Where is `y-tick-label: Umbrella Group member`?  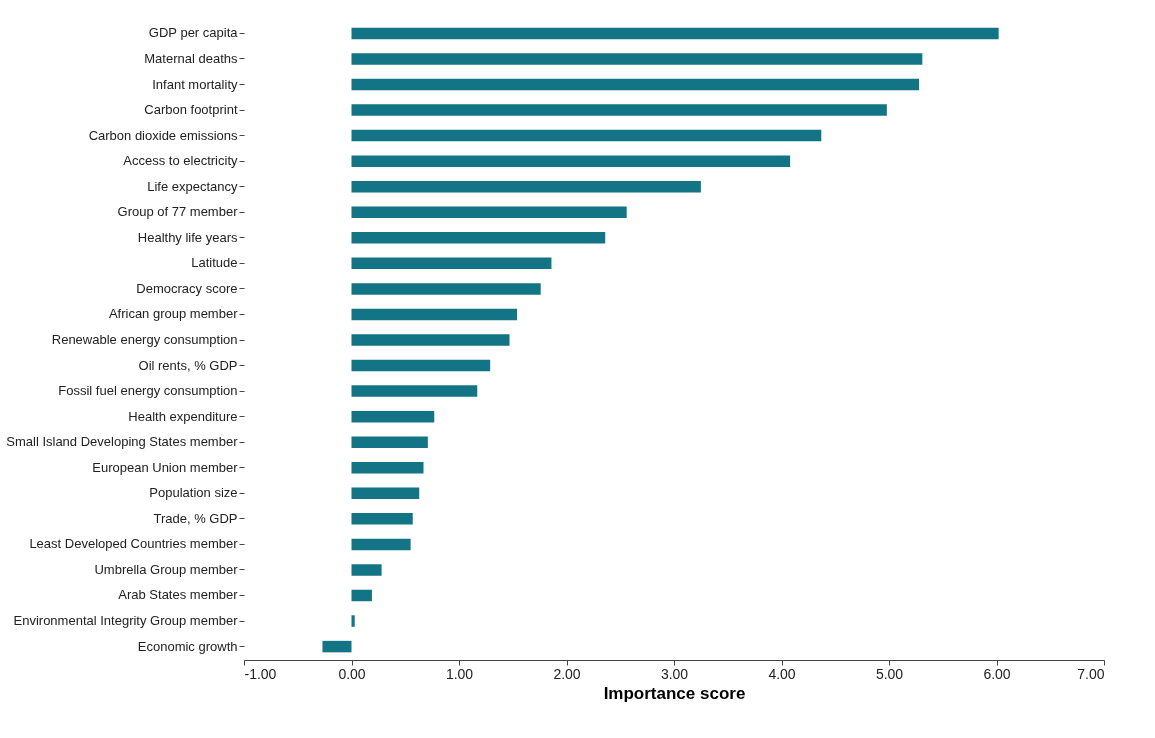 y-tick-label: Umbrella Group member is located at coordinates (166, 569).